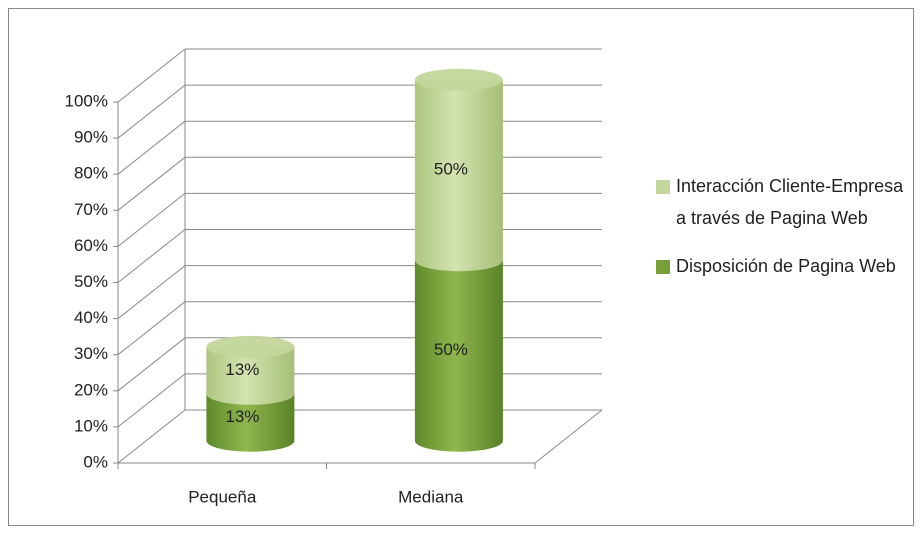 Image resolution: width=923 pixels, height=534 pixels. Describe the element at coordinates (91, 353) in the screenshot. I see `y-tick-label: 30%` at that location.